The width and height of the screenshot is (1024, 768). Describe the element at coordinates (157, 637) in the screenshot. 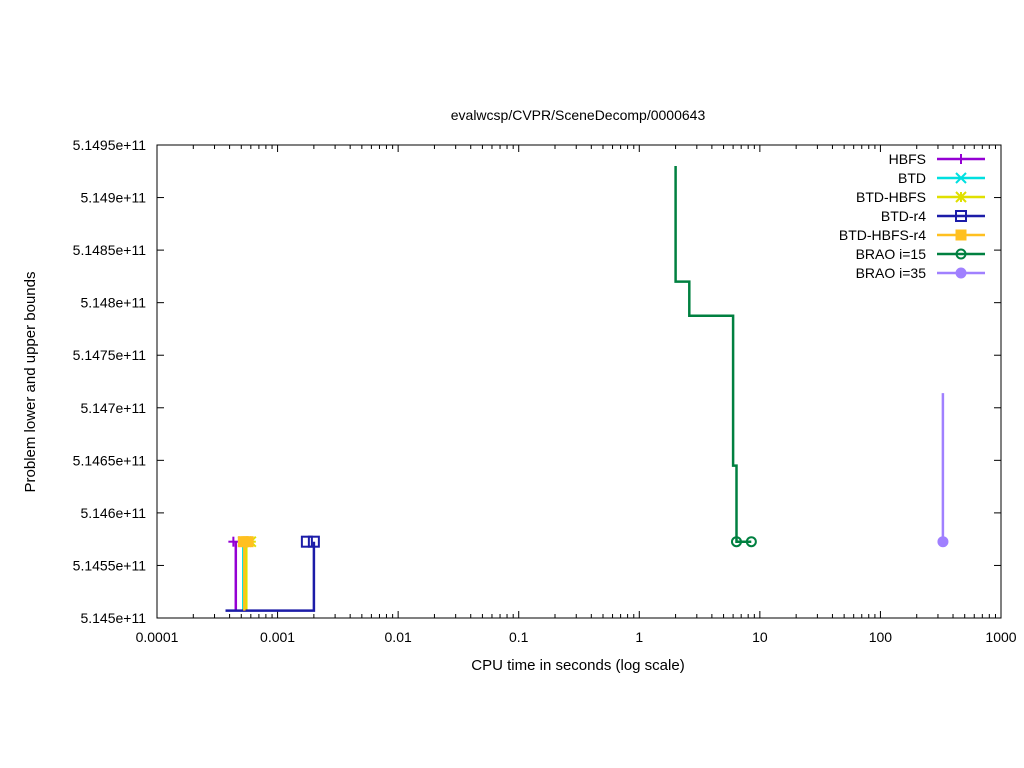

I see `x-tick-label: 0.0001` at that location.